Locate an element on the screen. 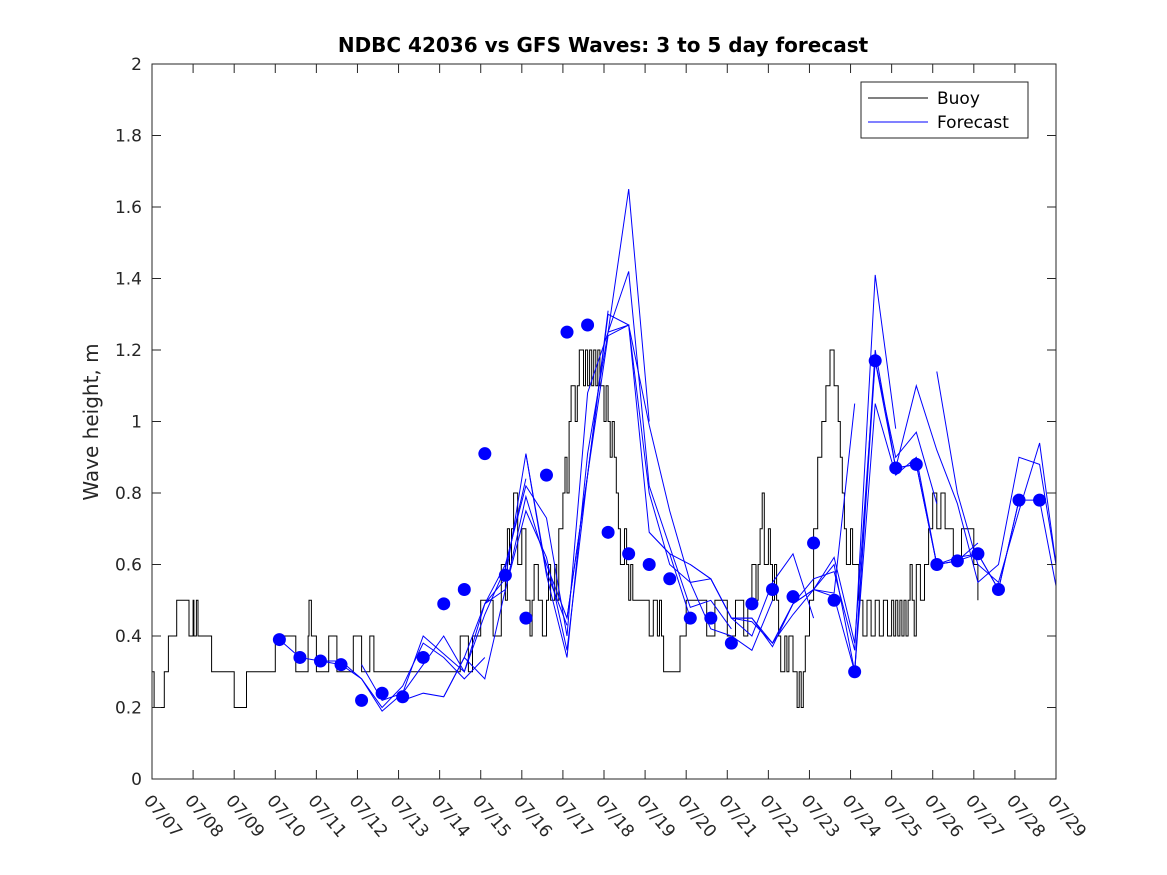  x-tick-label: 07/08 is located at coordinates (203, 816).